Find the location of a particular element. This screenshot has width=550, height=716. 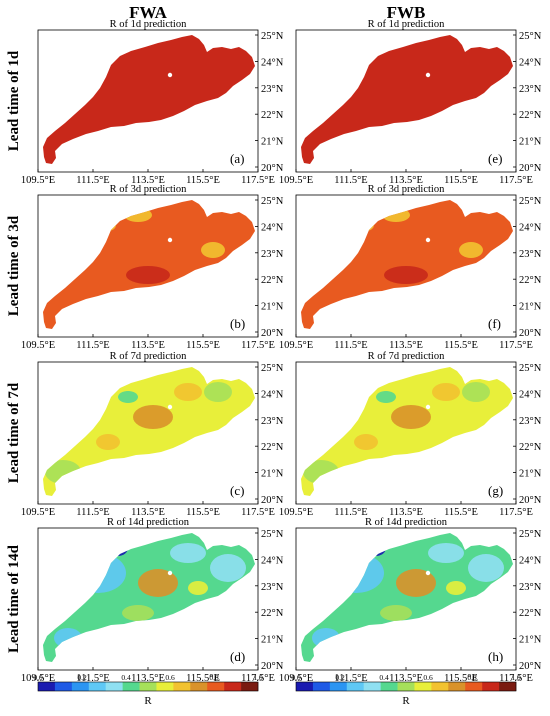

colorbar-label: R is located at coordinates (406, 701).